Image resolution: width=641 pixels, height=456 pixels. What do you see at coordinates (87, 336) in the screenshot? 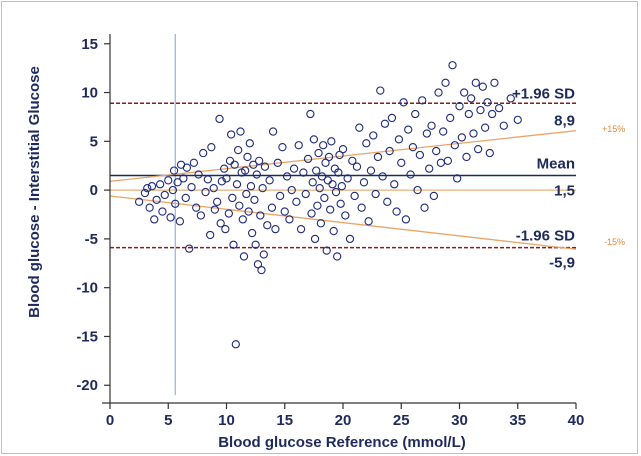
I see `y-tick-label: -15` at bounding box center [87, 336].